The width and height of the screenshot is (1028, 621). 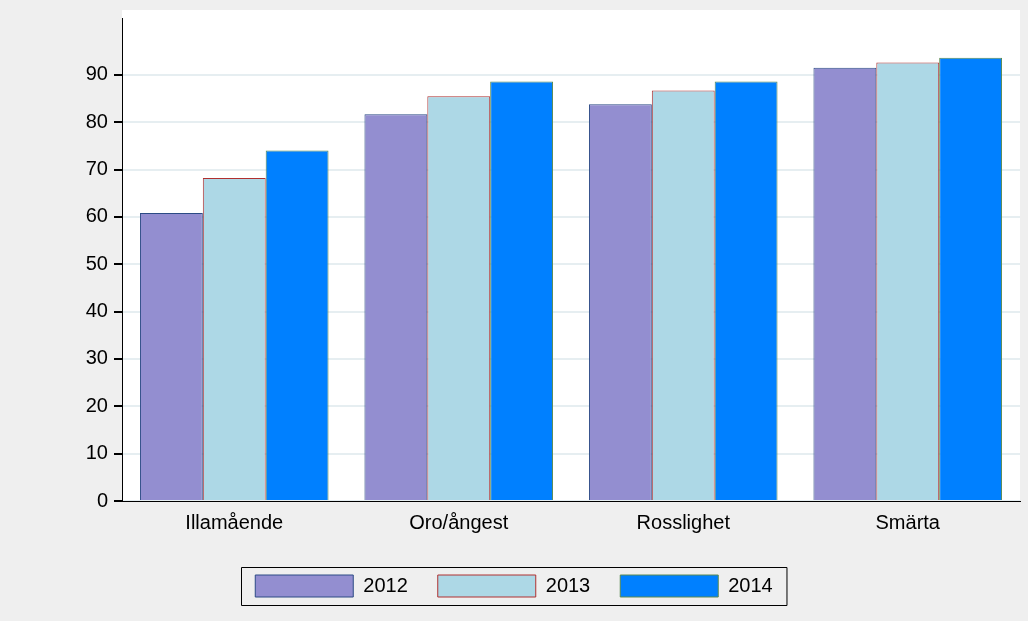 What do you see at coordinates (102, 499) in the screenshot?
I see `y-tick-label: 0` at bounding box center [102, 499].